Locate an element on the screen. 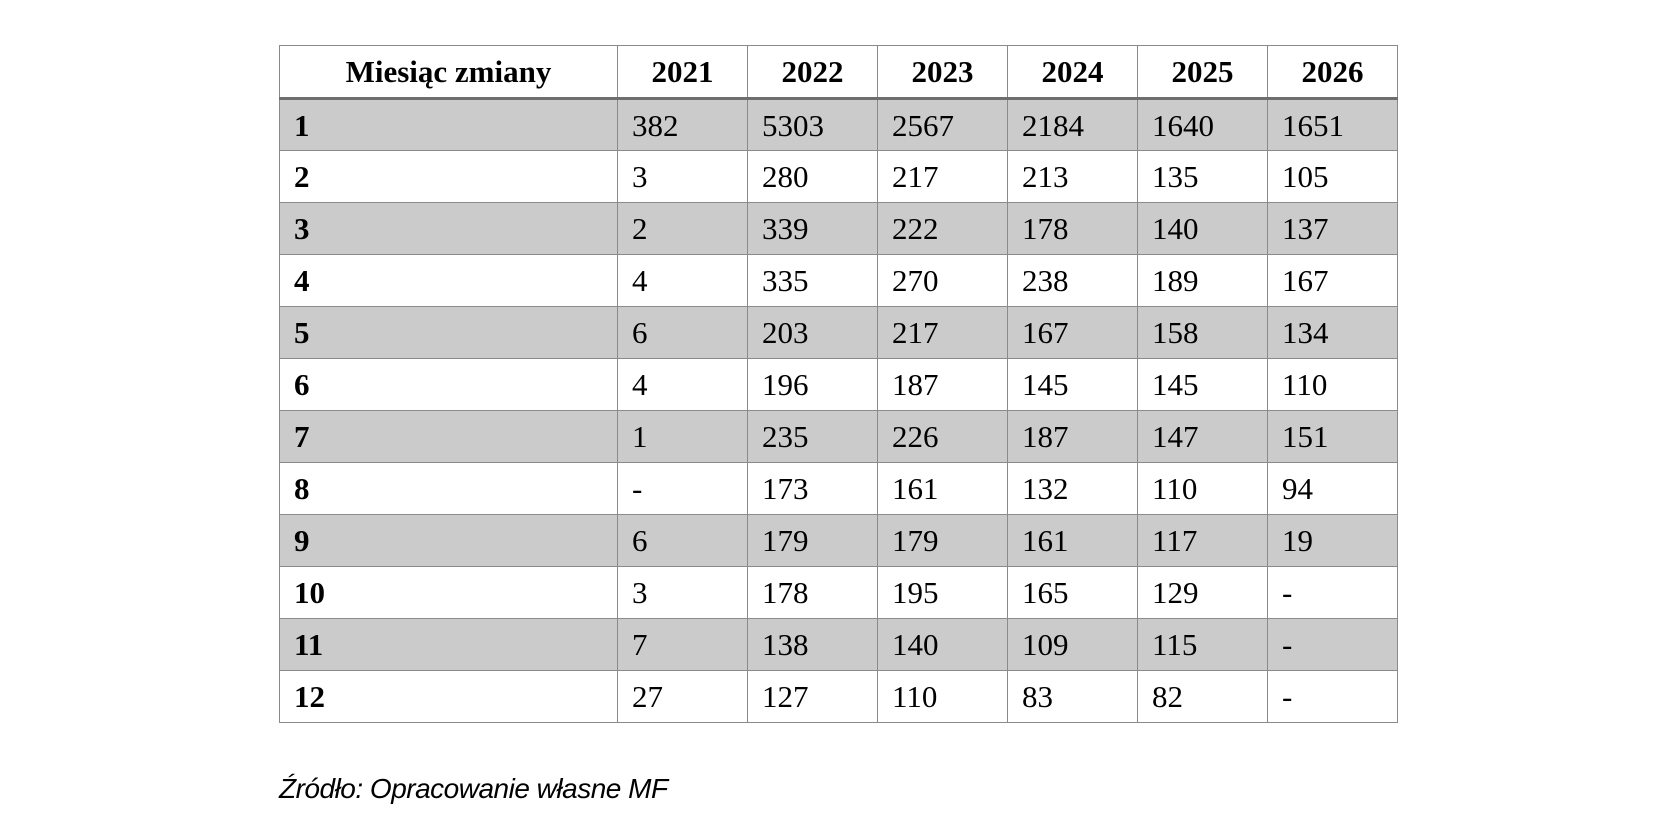  table-row: 1 382 5303 2567 2184 1640 1651 is located at coordinates (838, 124).